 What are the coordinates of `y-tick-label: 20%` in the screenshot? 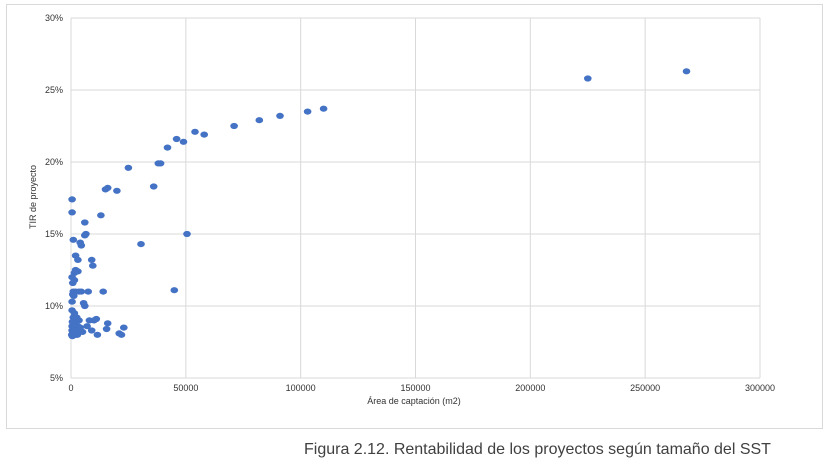 It's located at (54, 162).